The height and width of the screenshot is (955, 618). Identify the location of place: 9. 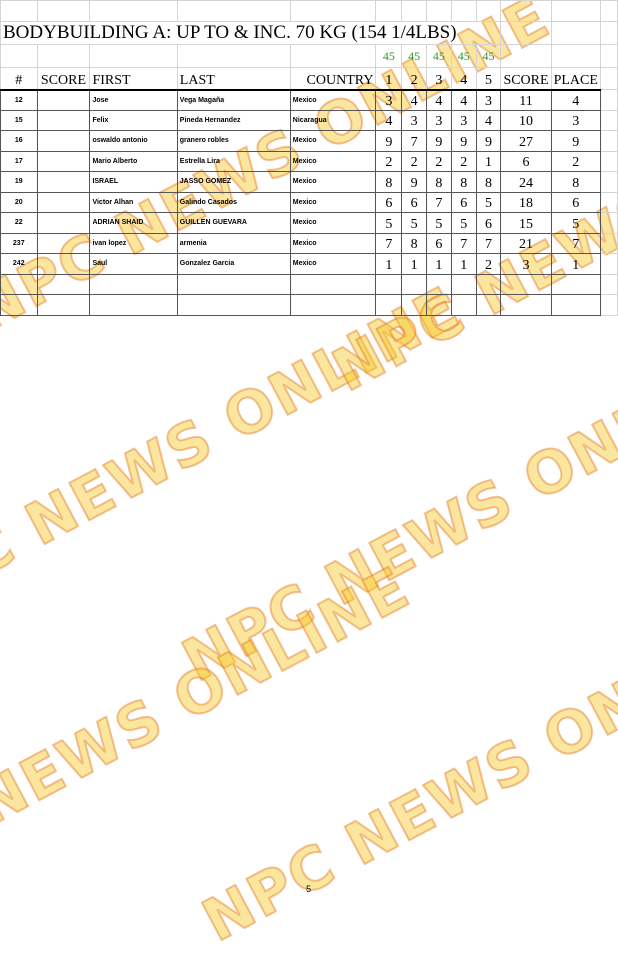
(575, 141).